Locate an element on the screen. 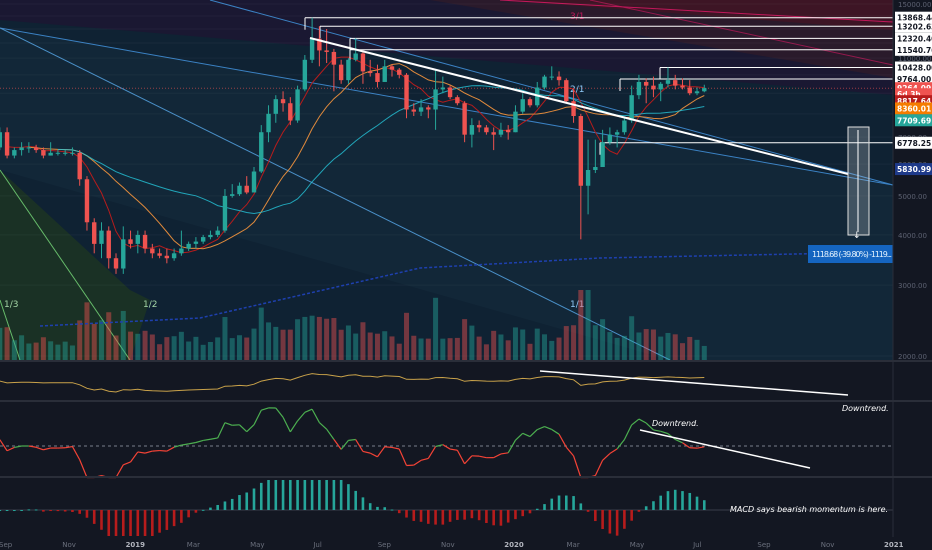  obv-annotation: Downtrend. is located at coordinates (865, 408).